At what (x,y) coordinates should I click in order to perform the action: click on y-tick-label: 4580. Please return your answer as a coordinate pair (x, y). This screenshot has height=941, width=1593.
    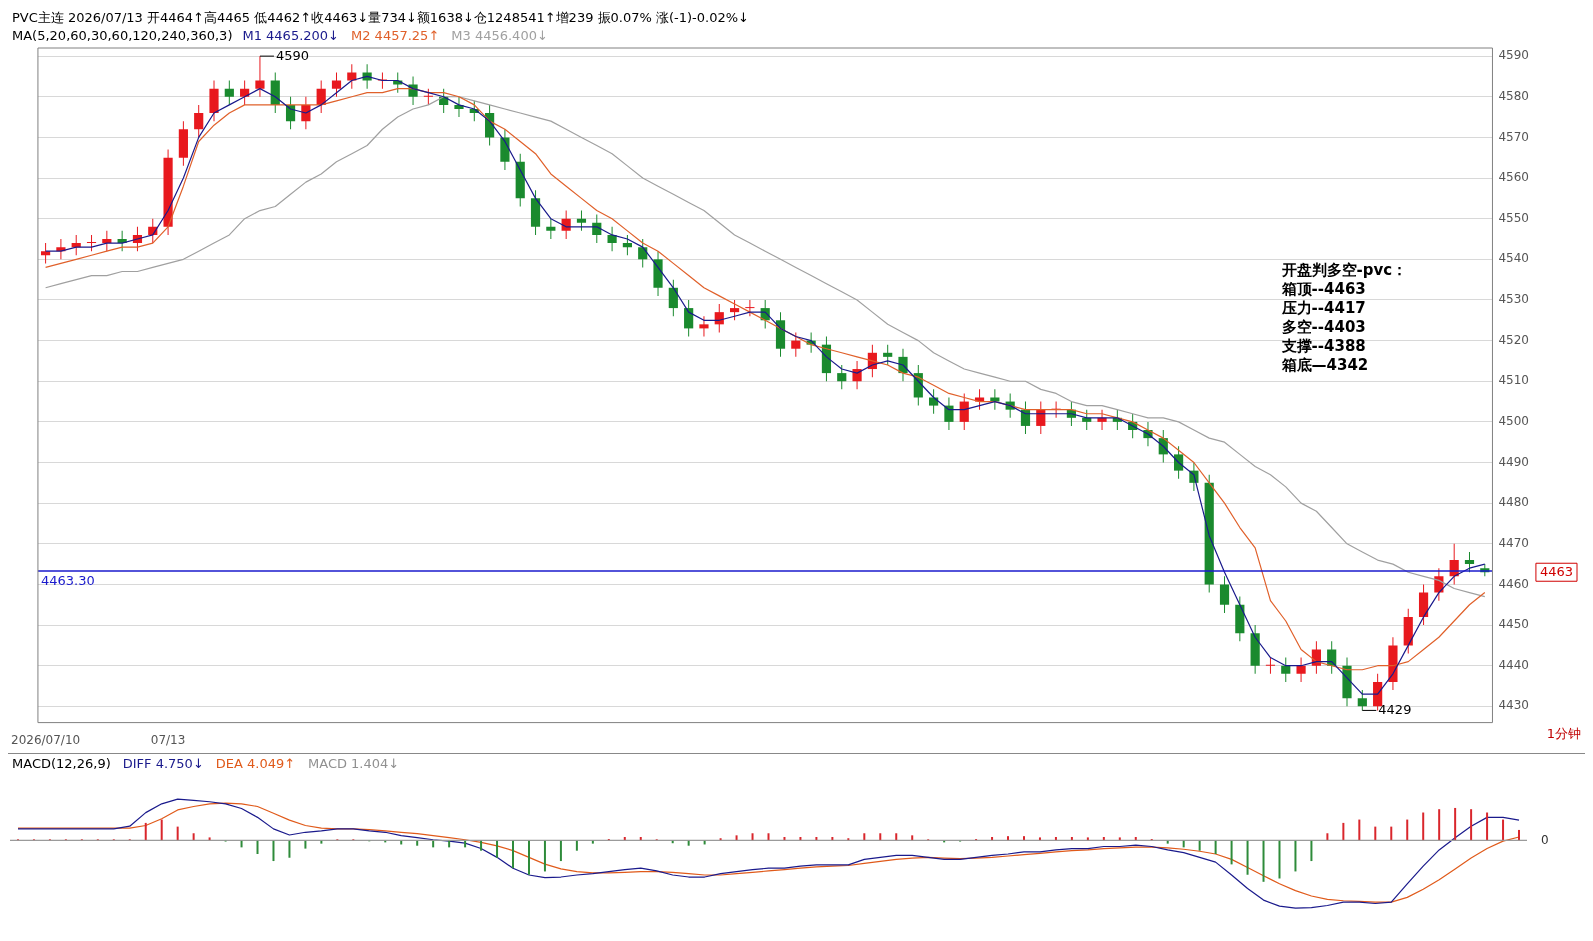
    Looking at the image, I should click on (1514, 95).